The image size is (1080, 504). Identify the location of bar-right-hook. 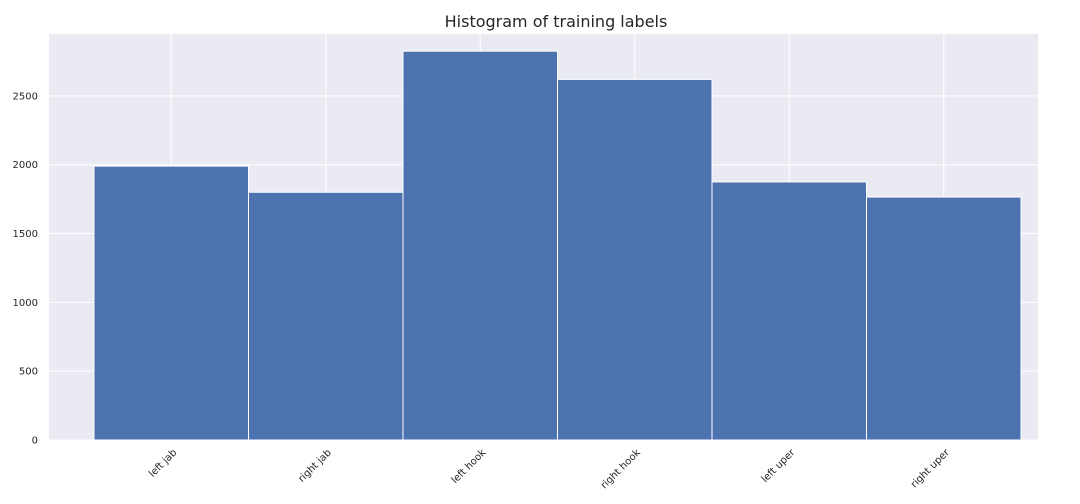
(635, 259).